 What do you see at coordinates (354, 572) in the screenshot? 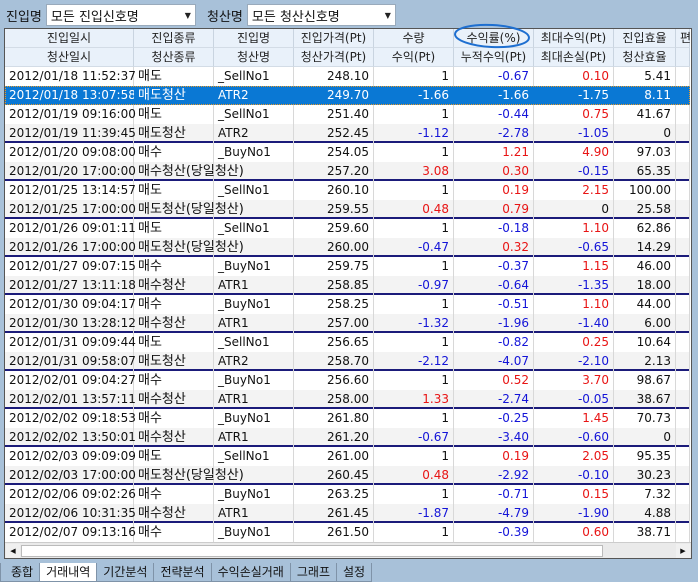
I see `tab-6: 설정` at bounding box center [354, 572].